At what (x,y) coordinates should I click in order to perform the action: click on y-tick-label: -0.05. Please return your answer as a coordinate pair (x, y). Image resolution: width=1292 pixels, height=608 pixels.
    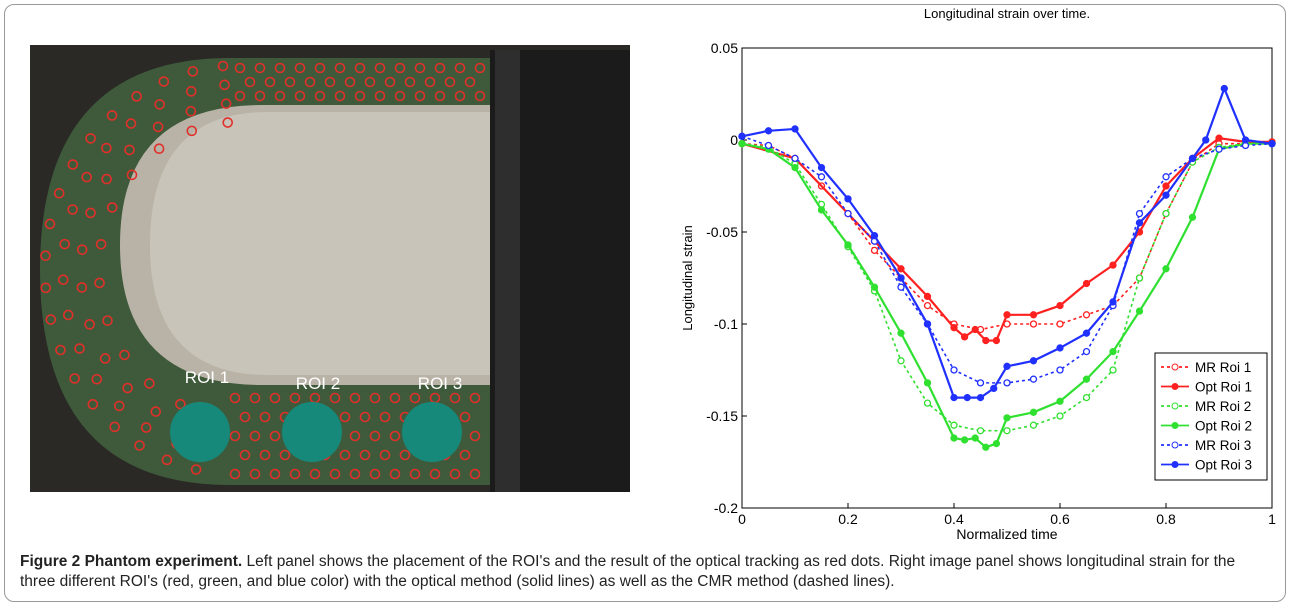
    Looking at the image, I should click on (722, 232).